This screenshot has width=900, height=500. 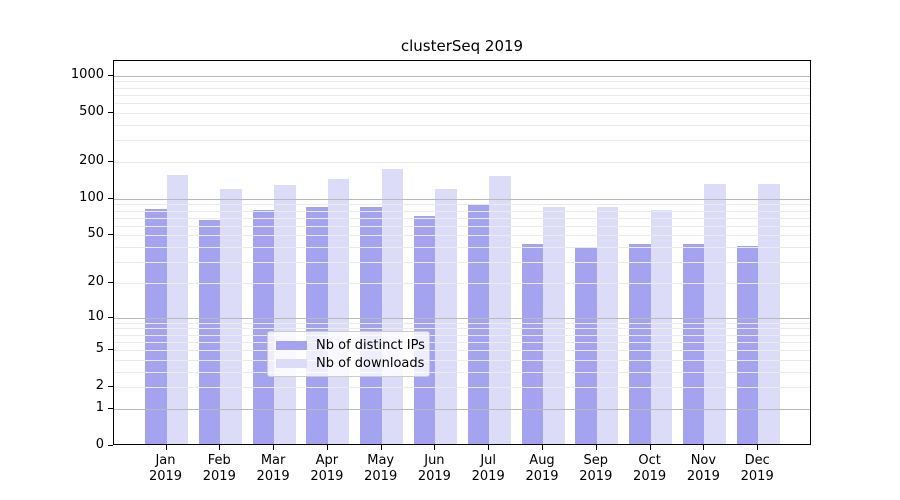 What do you see at coordinates (649, 460) in the screenshot?
I see `month-label: Oct` at bounding box center [649, 460].